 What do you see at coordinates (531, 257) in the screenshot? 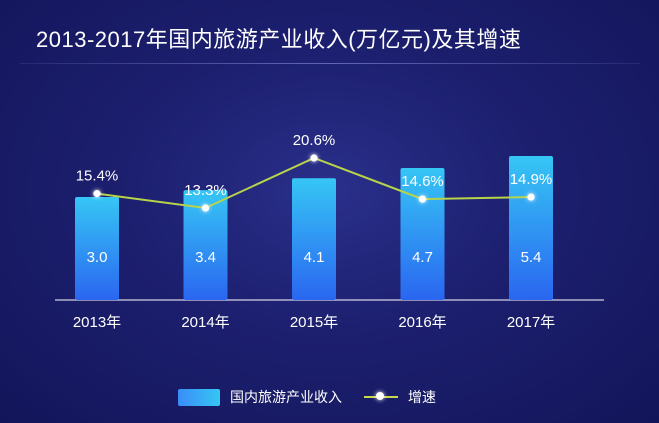
I see `bar-value-label: 5.4` at bounding box center [531, 257].